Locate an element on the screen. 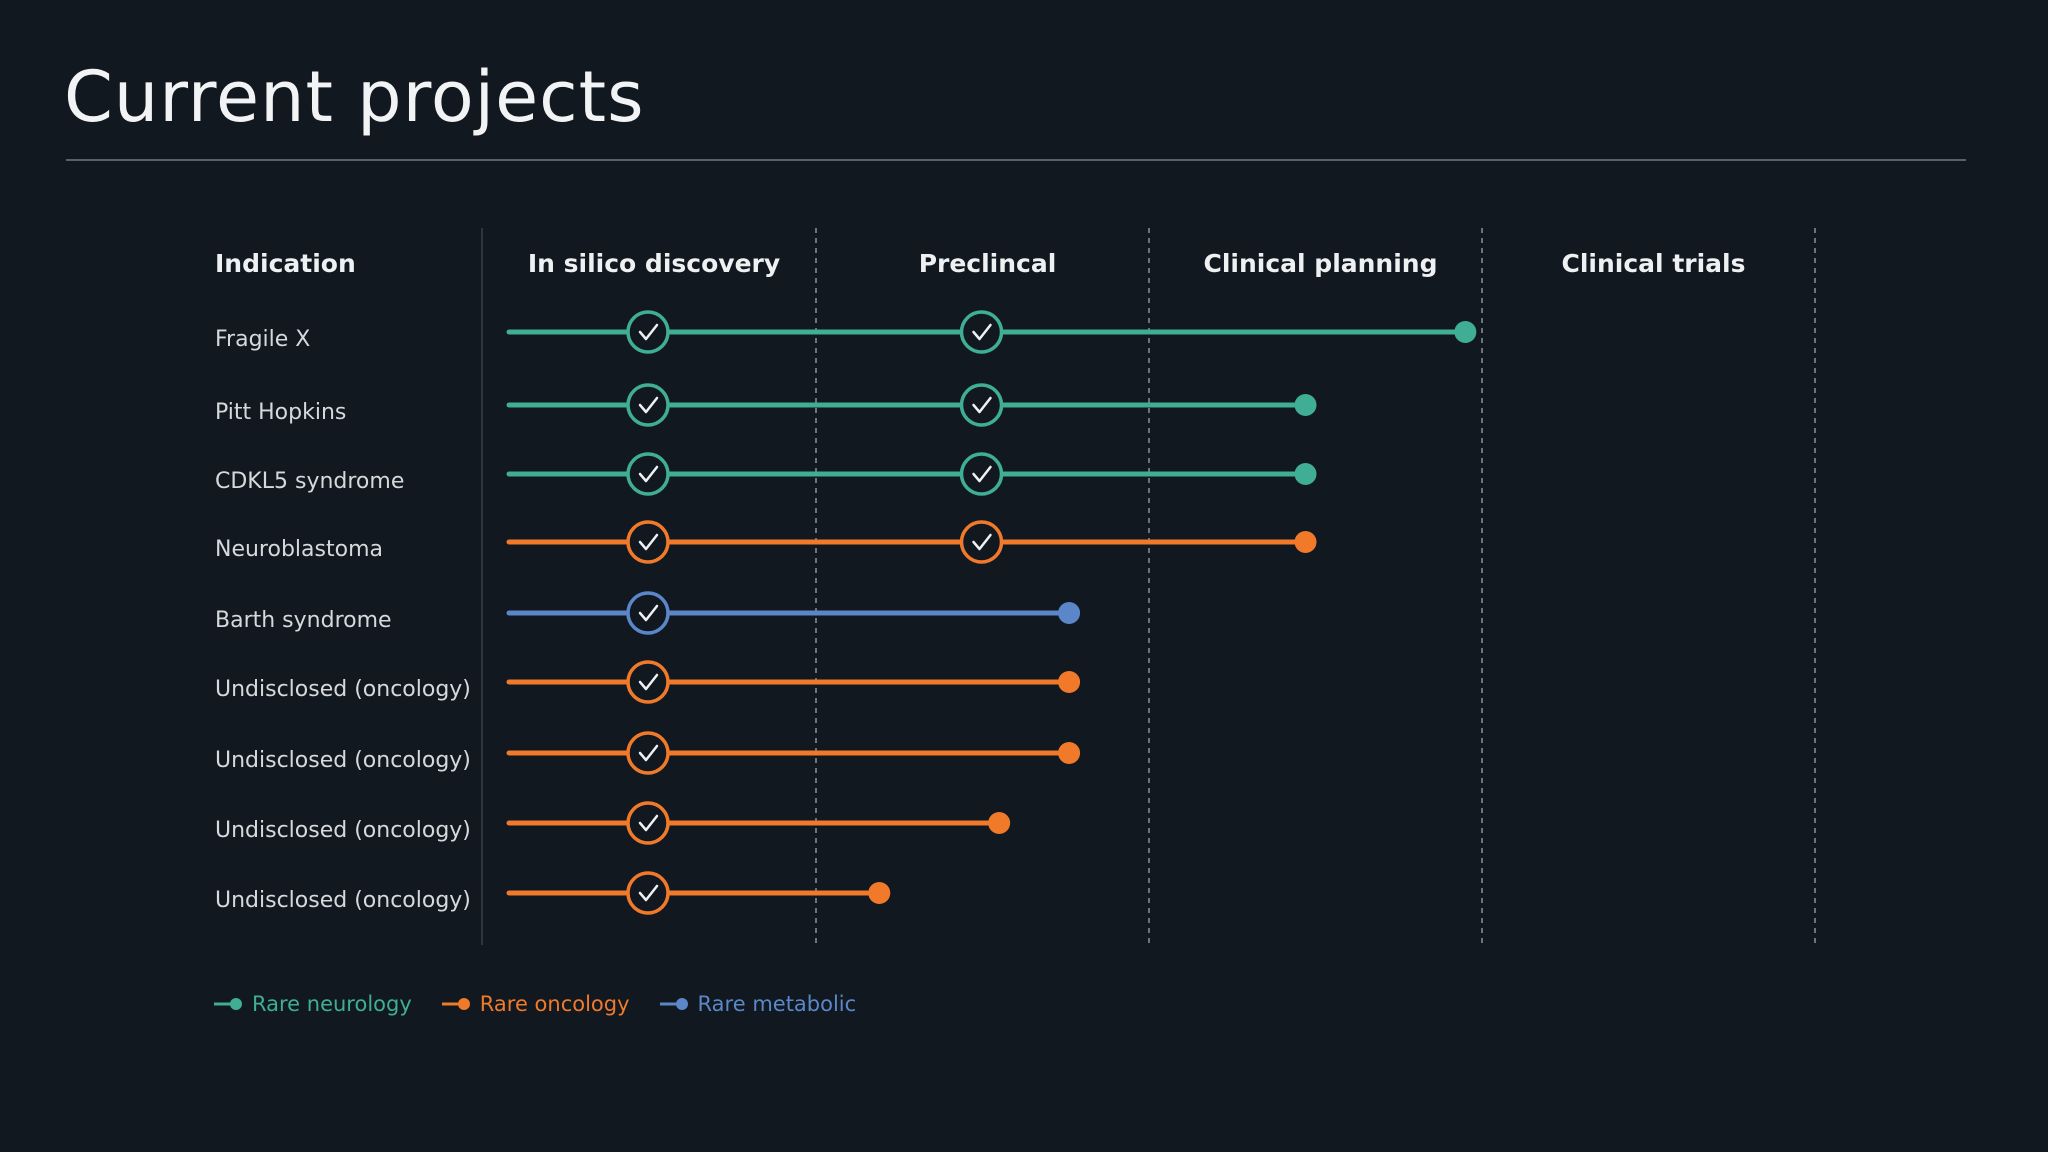 Image resolution: width=2048 pixels, height=1152 pixels. legend-label: Rare oncology is located at coordinates (554, 1004).